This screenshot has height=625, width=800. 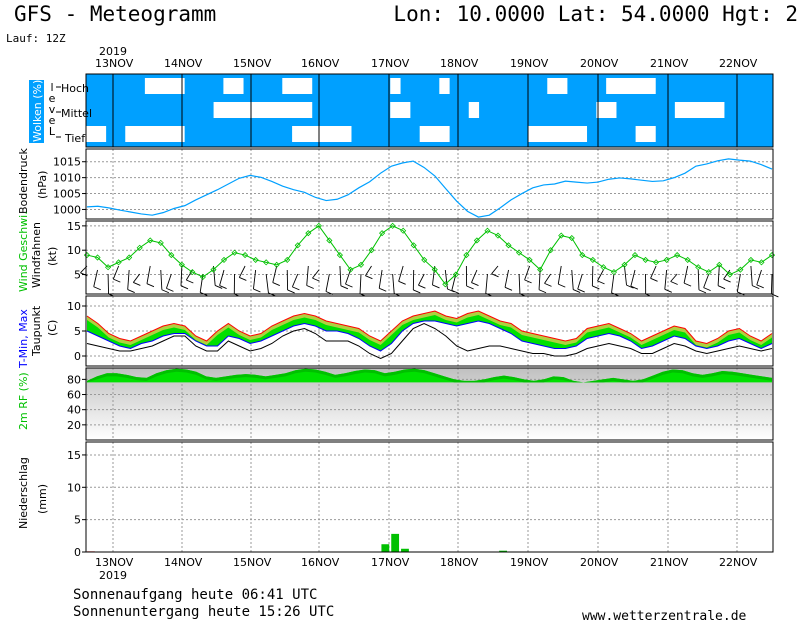 I want to click on y-tick-label: 1000, so click(x=67, y=209).